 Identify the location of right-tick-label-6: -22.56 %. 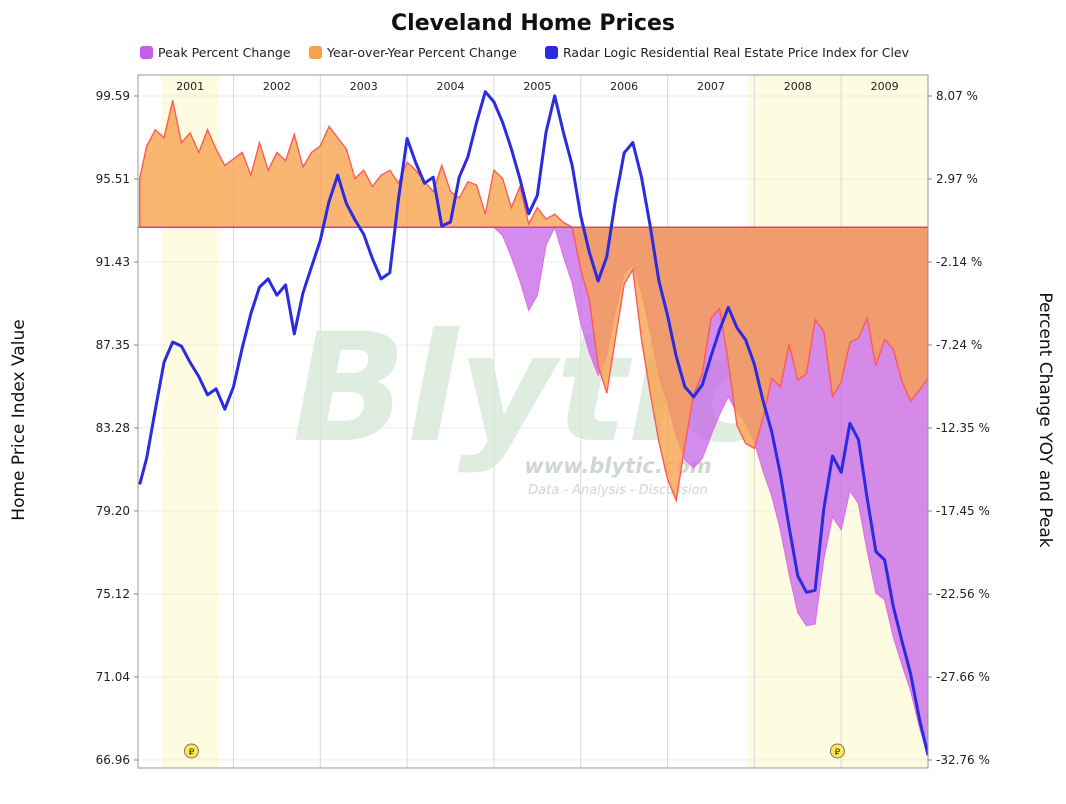
(963, 594).